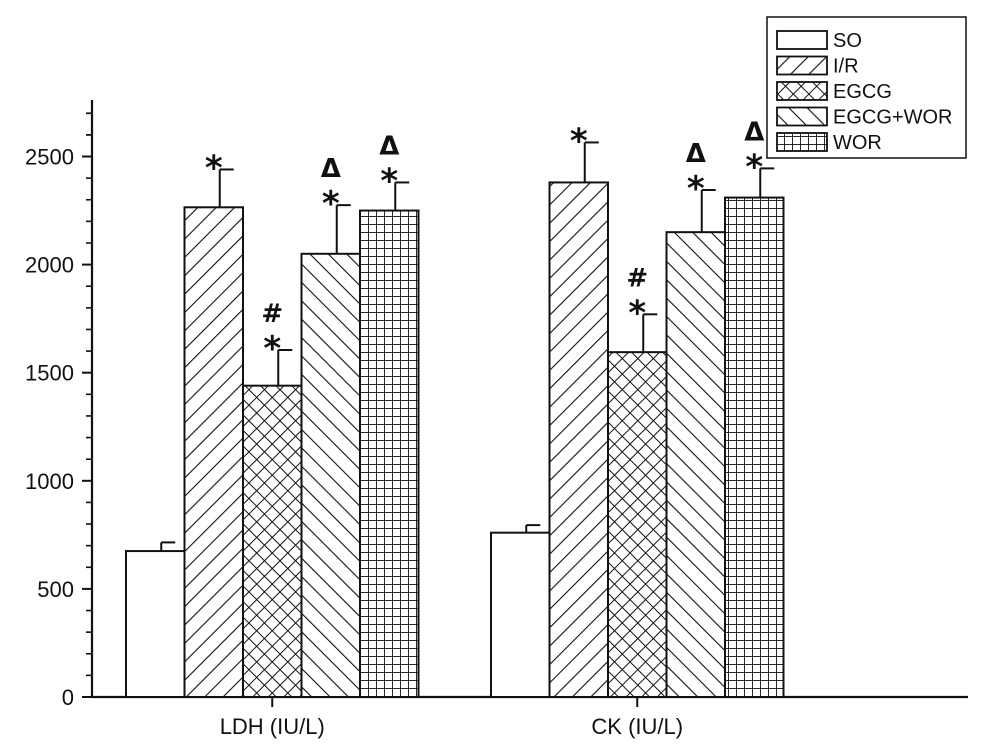 The image size is (999, 755). What do you see at coordinates (49, 481) in the screenshot?
I see `y-tick-label: 1000` at bounding box center [49, 481].